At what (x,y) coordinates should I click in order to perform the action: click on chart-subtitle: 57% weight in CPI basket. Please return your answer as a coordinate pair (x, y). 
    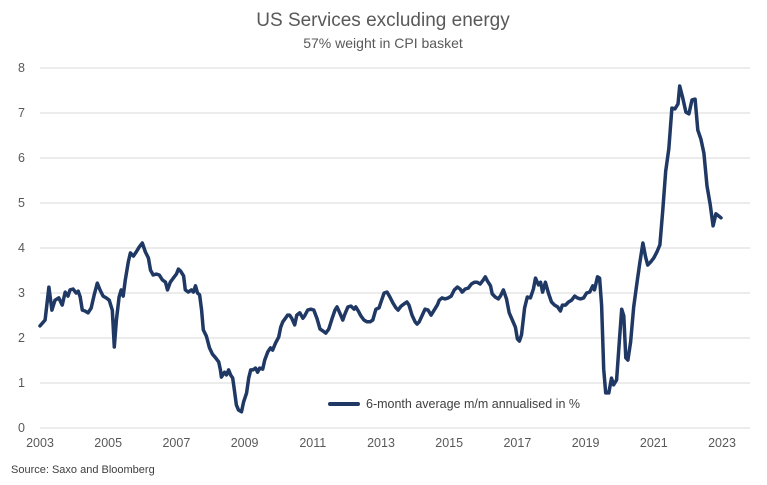
    Looking at the image, I should click on (383, 43).